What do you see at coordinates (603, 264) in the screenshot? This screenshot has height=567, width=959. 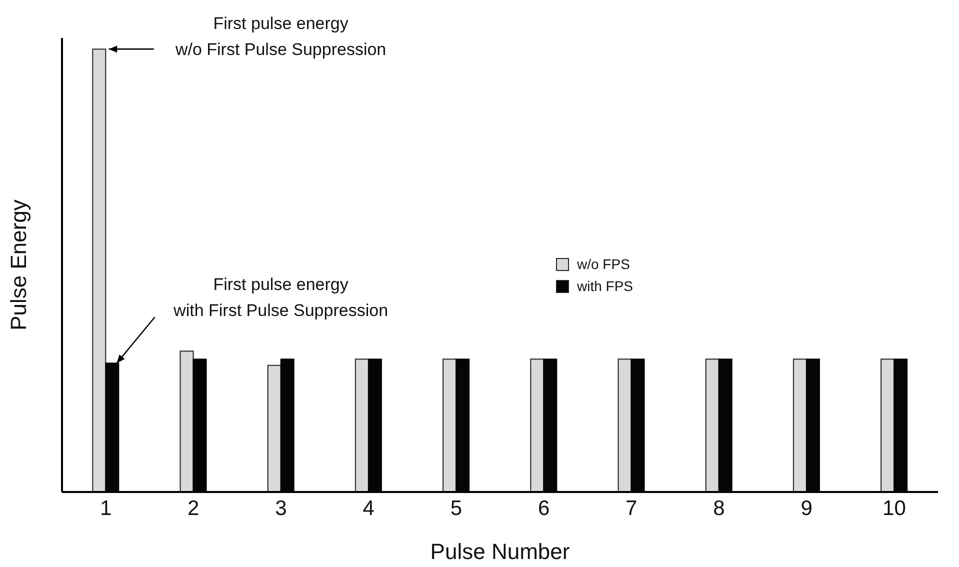 I see `legend-label: w/o FPS` at bounding box center [603, 264].